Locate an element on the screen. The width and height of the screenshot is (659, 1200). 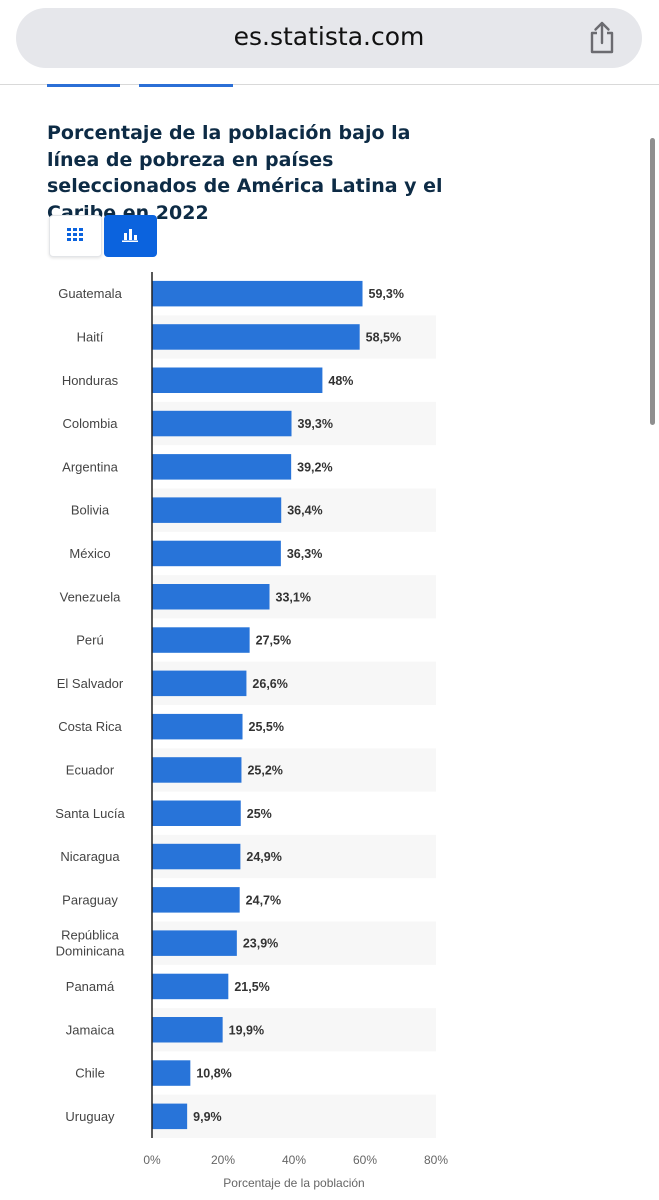
data-label: 23,9% is located at coordinates (260, 944).